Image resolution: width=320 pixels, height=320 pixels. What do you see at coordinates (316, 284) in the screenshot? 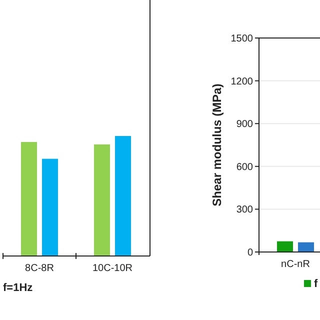
I see `legend-label: f` at bounding box center [316, 284].